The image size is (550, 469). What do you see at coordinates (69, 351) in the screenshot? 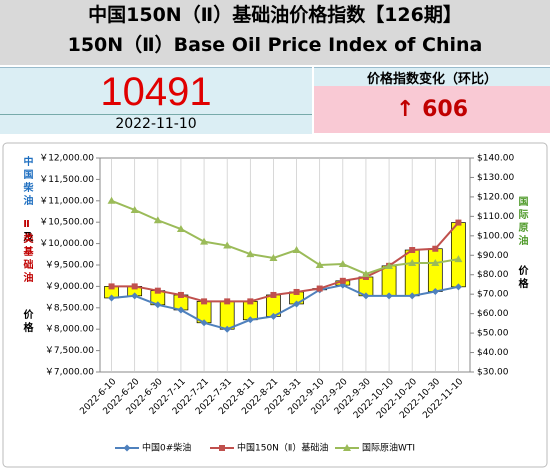
I see `y-tick-label: ￥7,500.00` at bounding box center [69, 351].